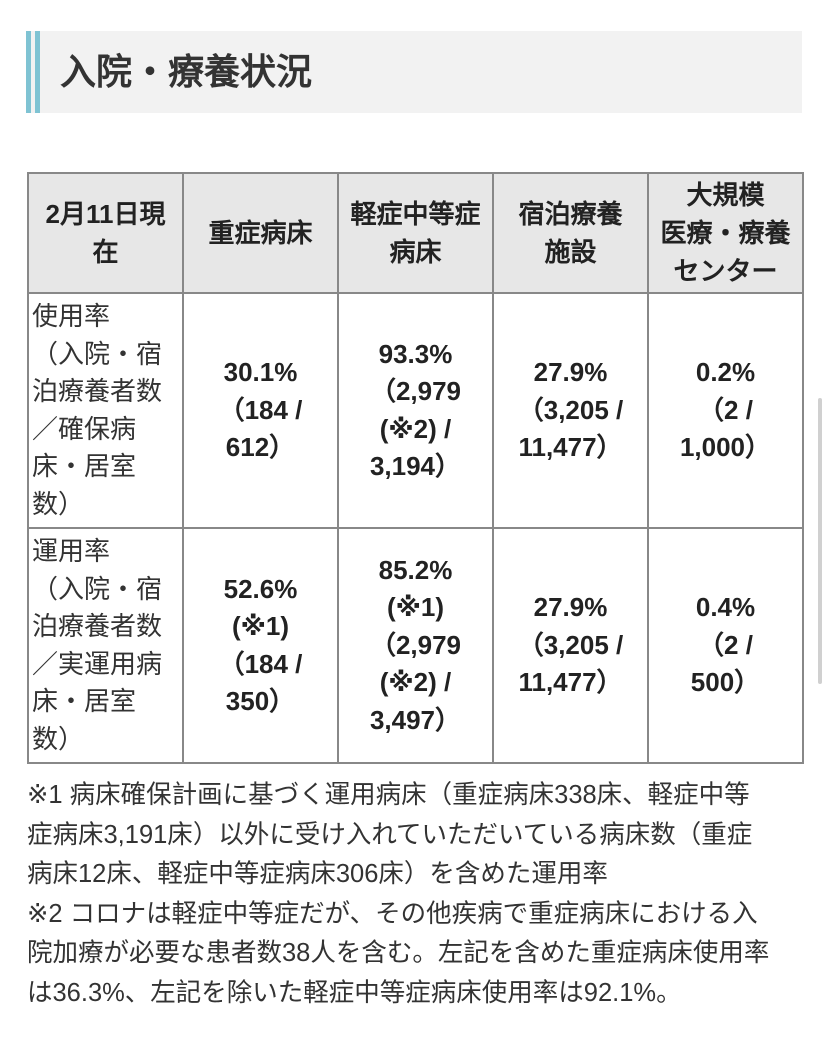 This screenshot has width=827, height=1055. I want to click on header-line: 2月11日現, so click(105, 214).